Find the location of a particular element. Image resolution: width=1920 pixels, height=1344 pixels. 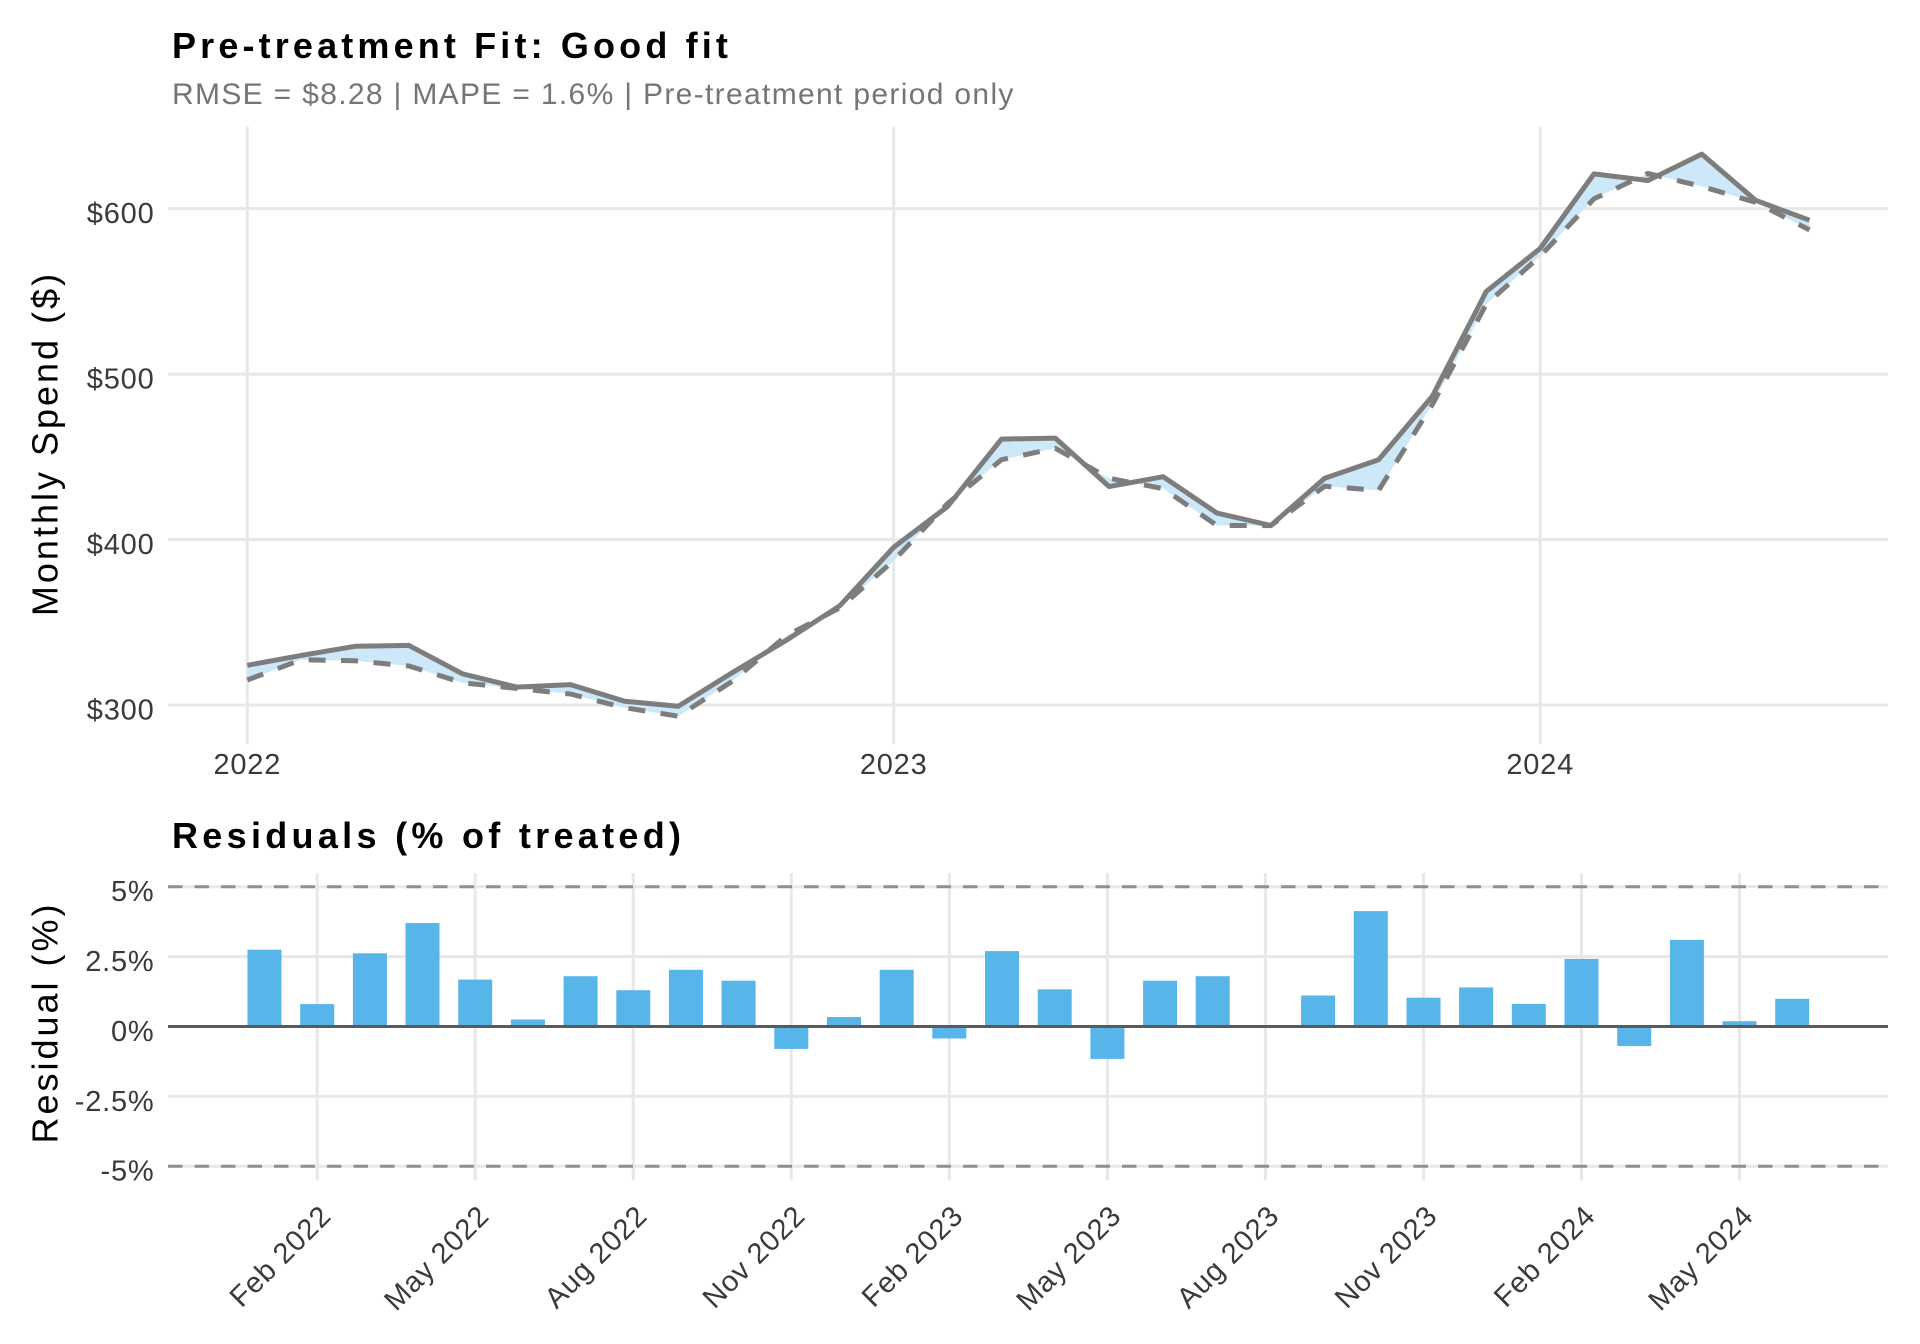

svg-text: Aug 2022 is located at coordinates (596, 1257).